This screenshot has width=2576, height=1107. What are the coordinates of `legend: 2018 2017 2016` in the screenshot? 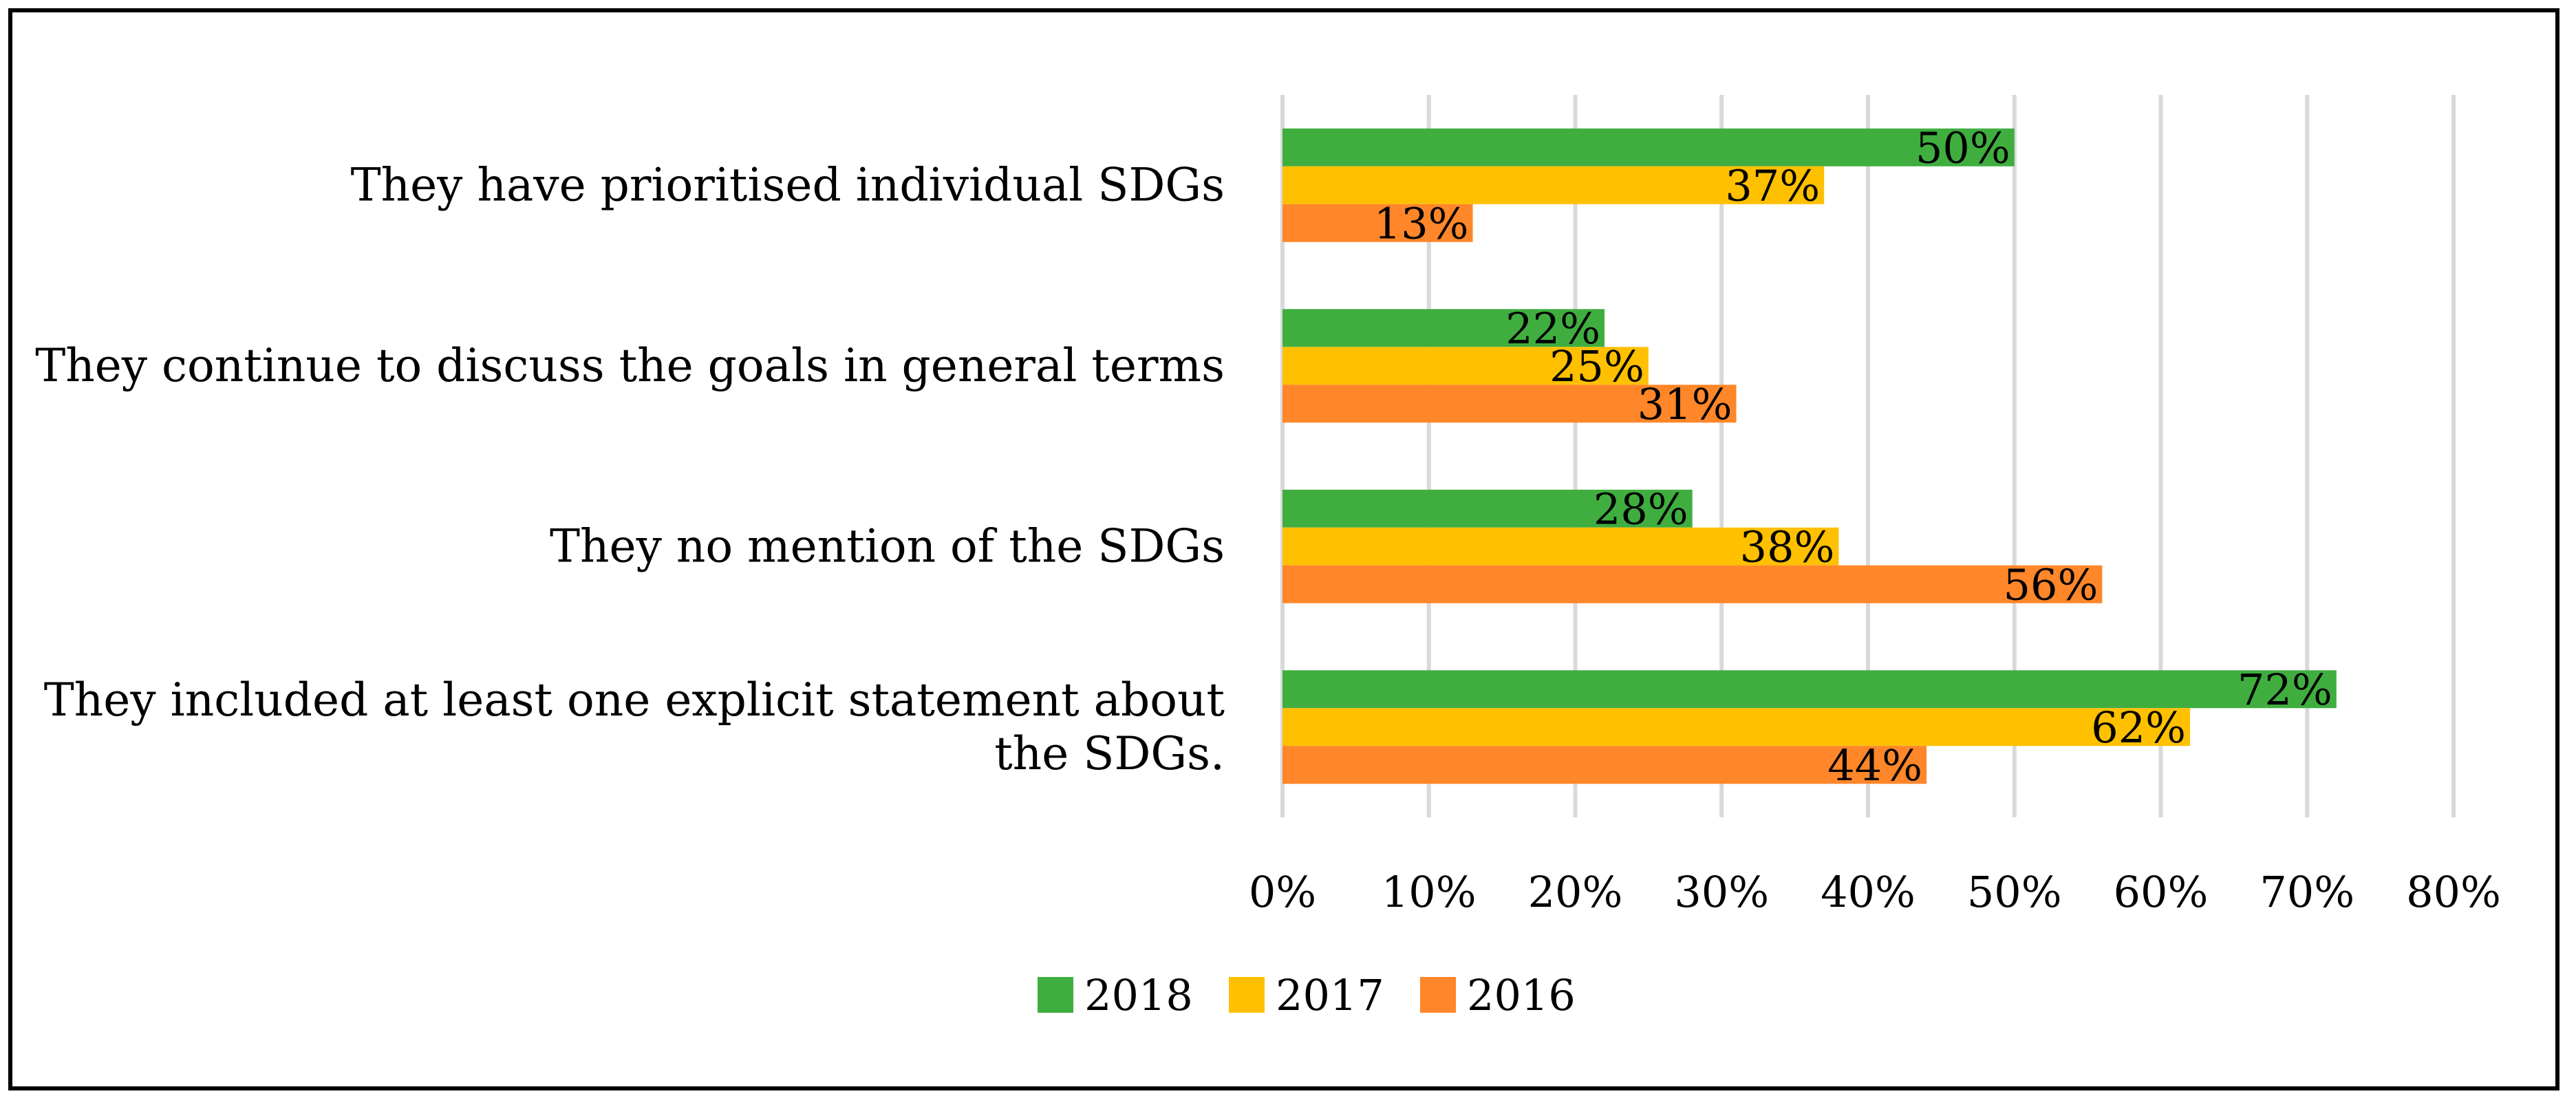 It's located at (1307, 995).